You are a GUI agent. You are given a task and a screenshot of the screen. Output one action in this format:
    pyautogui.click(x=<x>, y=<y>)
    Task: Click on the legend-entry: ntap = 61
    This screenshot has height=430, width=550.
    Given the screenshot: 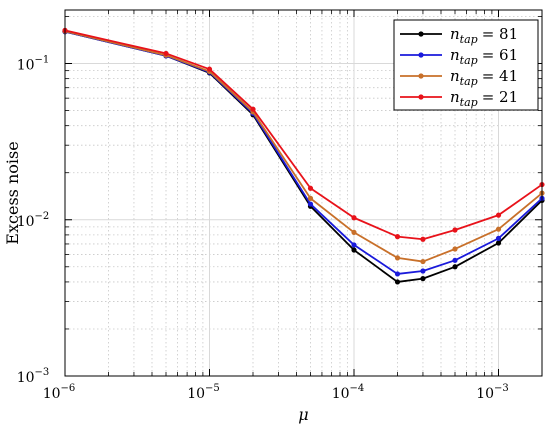 What is the action you would take?
    pyautogui.click(x=459, y=56)
    